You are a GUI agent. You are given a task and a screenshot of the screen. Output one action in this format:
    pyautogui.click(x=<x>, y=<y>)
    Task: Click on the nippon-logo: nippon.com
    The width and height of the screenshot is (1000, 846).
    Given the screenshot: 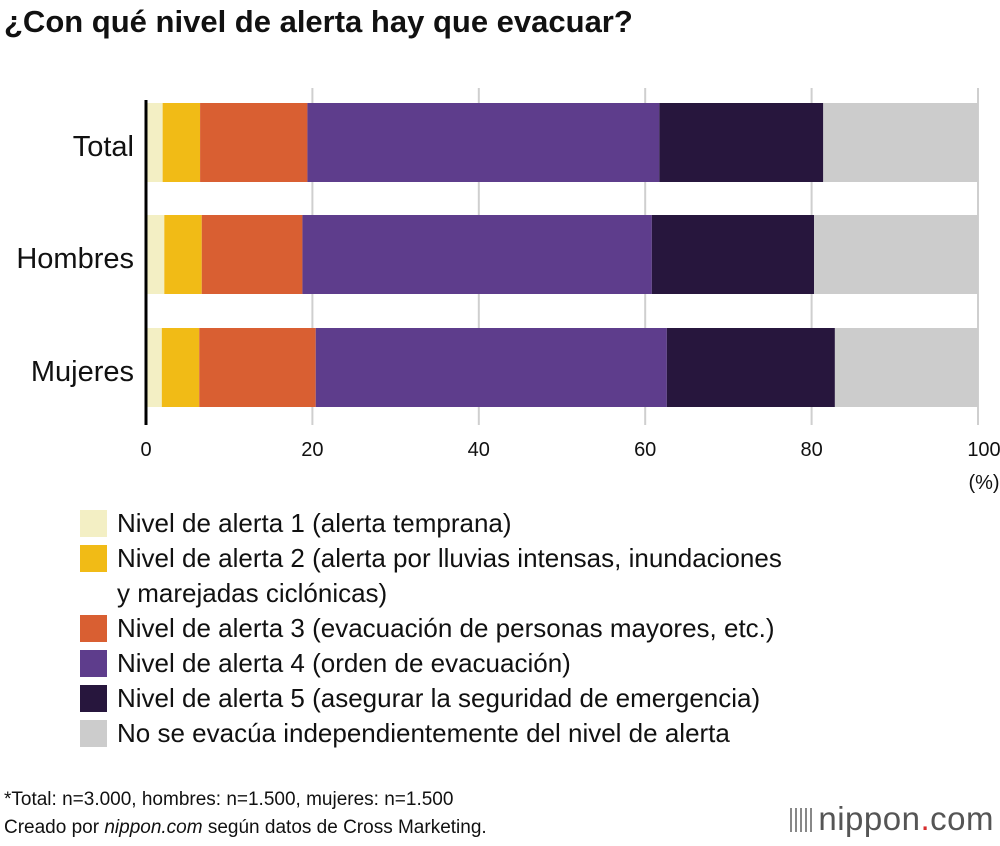 What is the action you would take?
    pyautogui.click(x=892, y=819)
    